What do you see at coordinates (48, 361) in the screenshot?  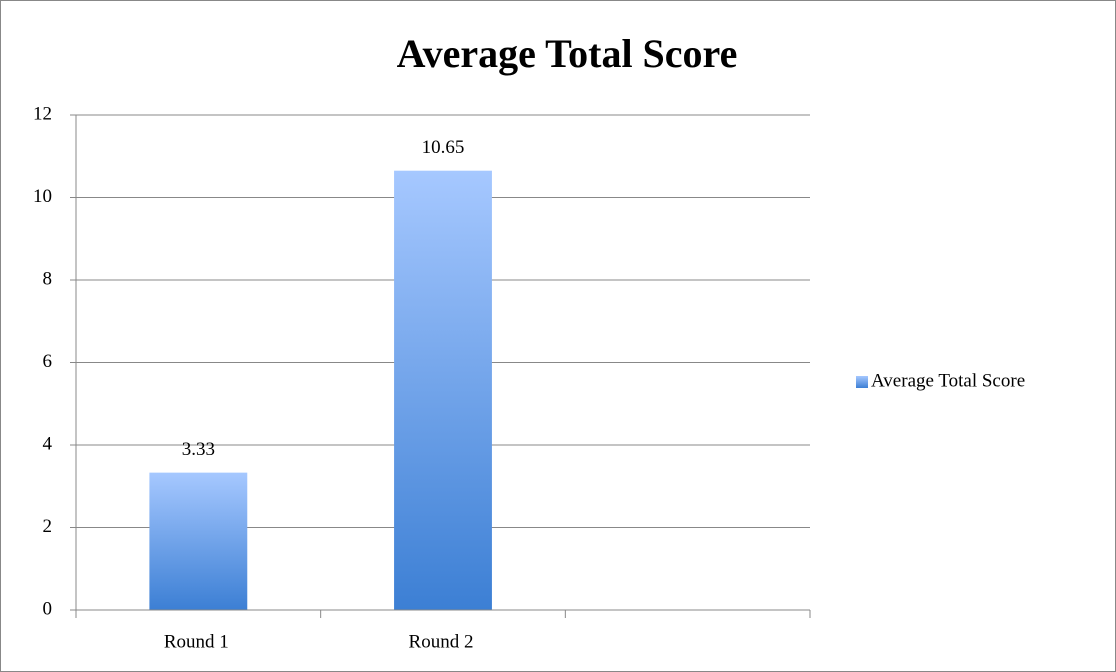 I see `y-tick-label: 6` at bounding box center [48, 361].